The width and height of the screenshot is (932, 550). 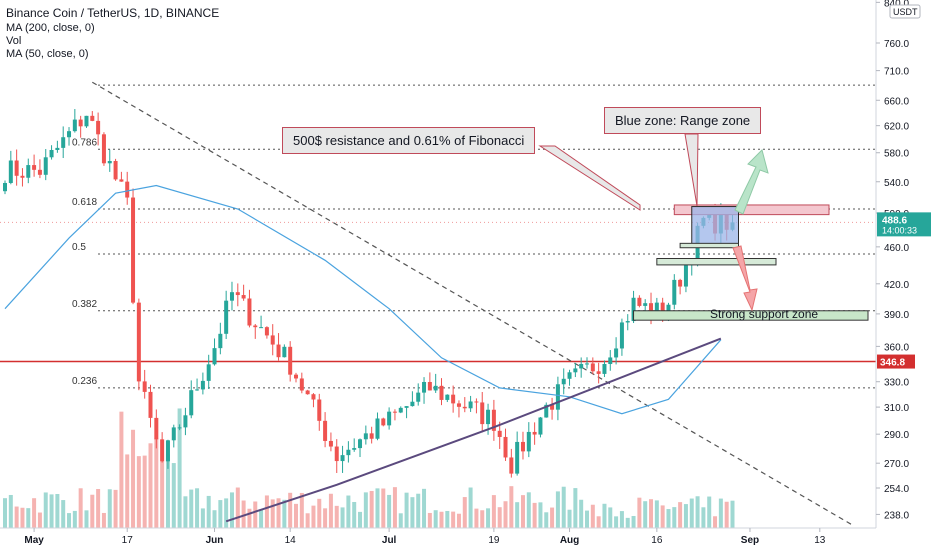 What do you see at coordinates (657, 540) in the screenshot?
I see `time-tick-label: 16` at bounding box center [657, 540].